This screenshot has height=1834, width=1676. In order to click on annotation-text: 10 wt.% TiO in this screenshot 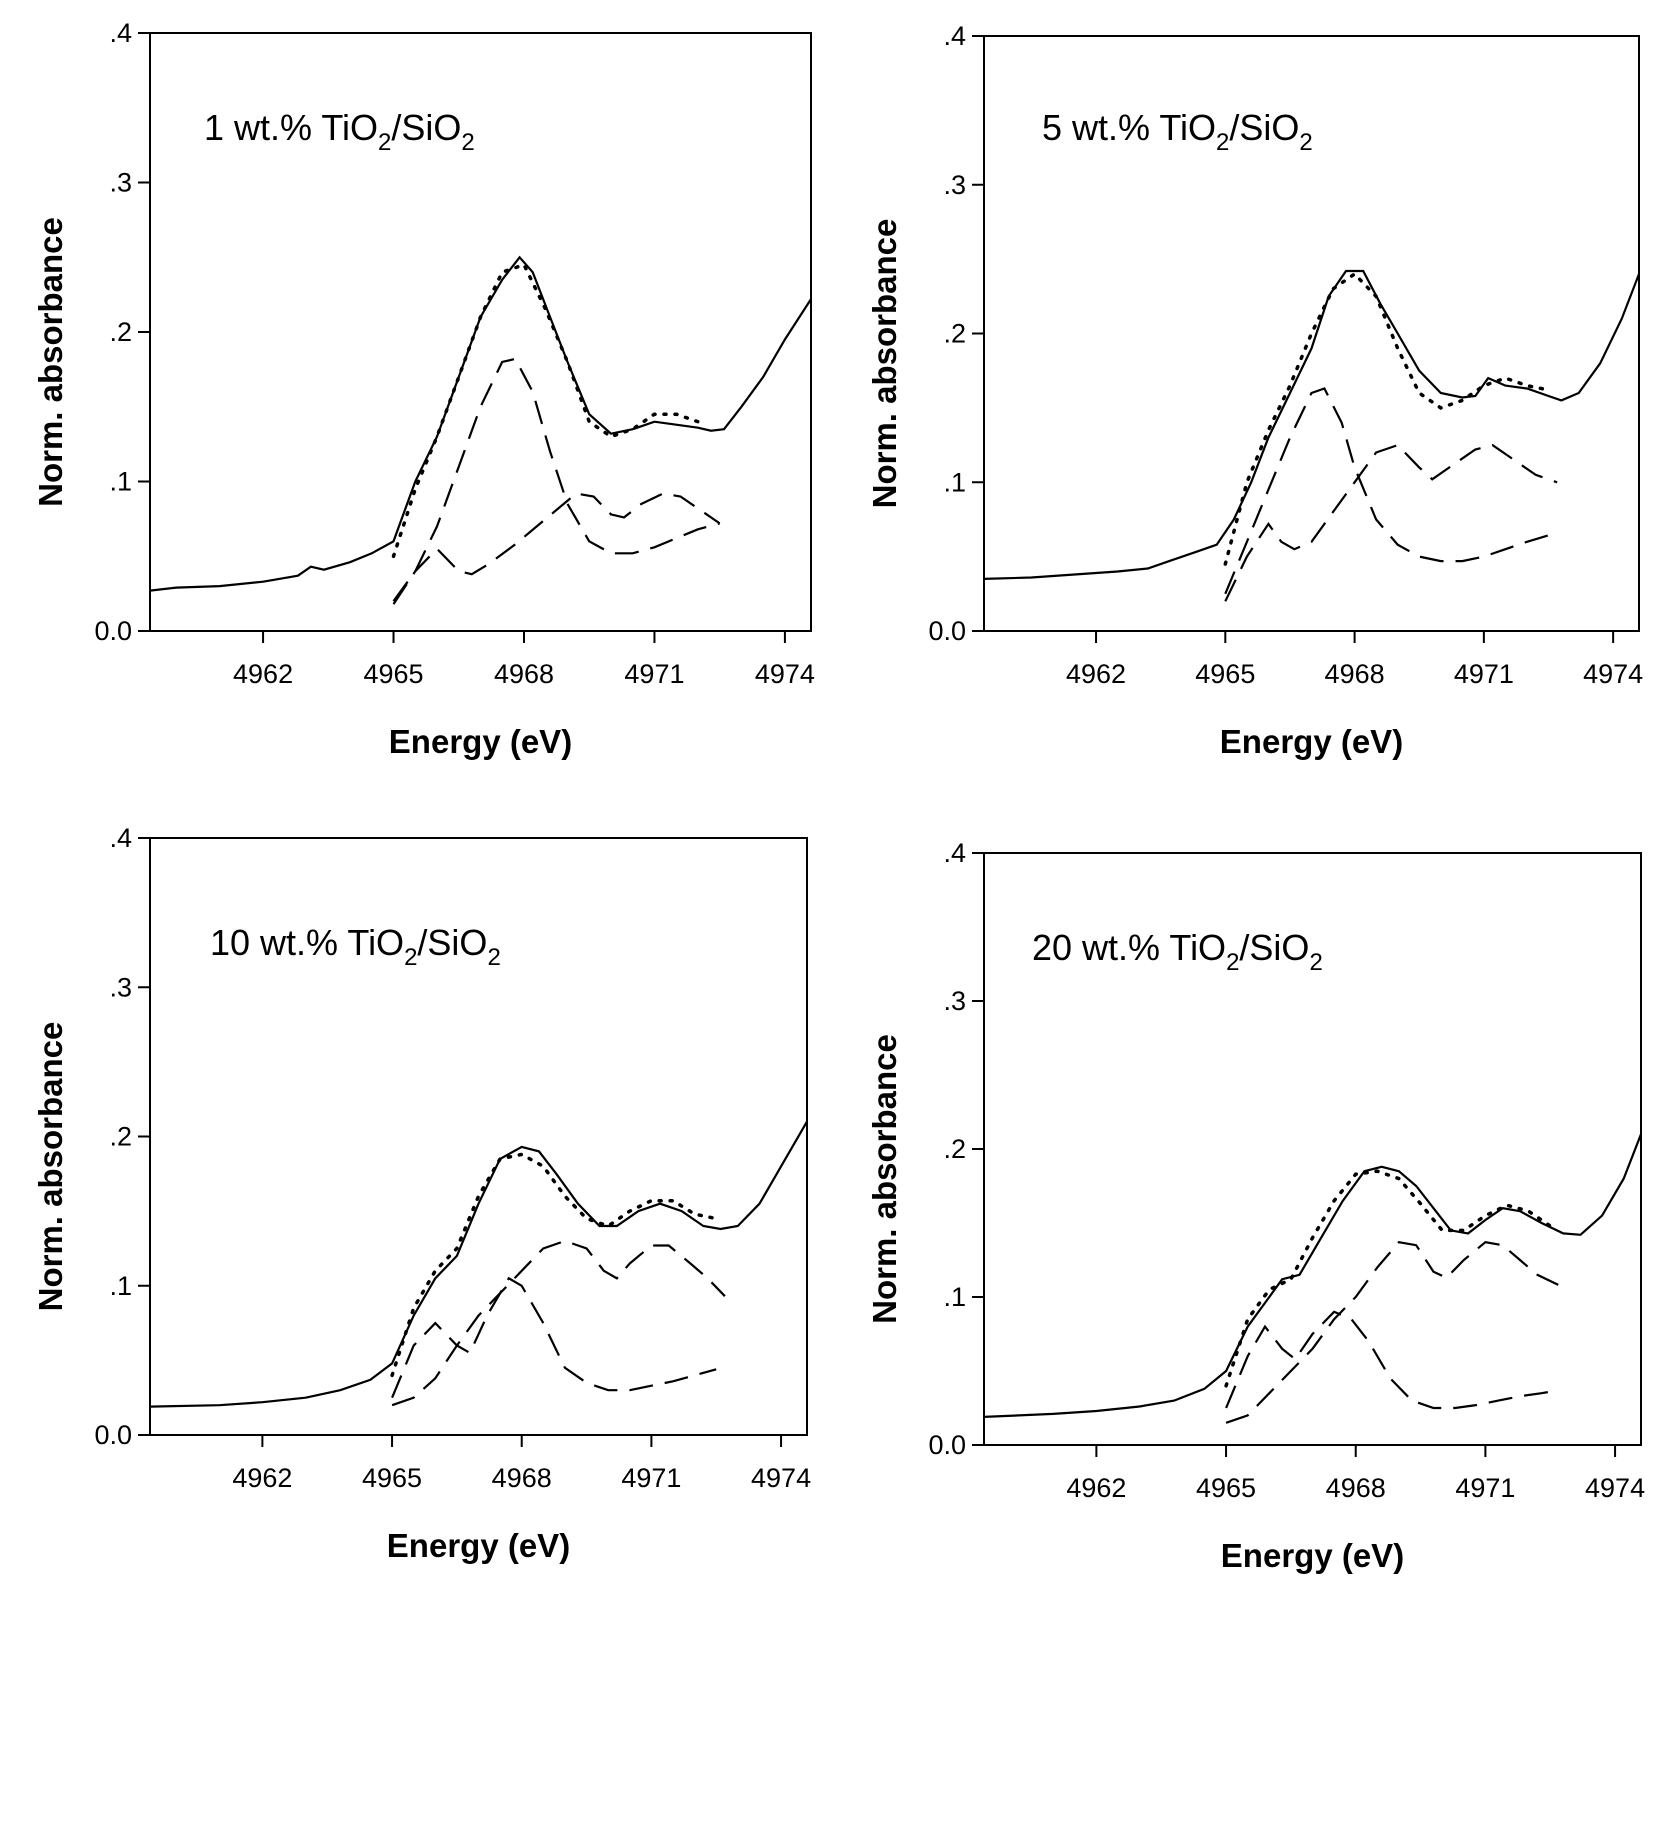, I will do `click(307, 942)`.